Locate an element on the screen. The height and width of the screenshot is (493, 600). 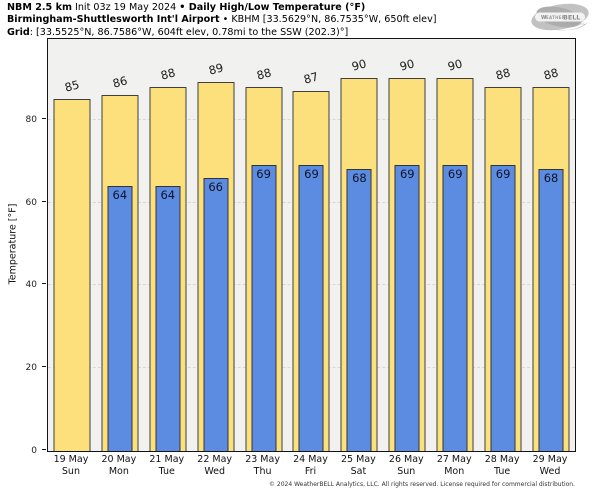
x-label-21-May: 21 May Tue is located at coordinates (167, 465).